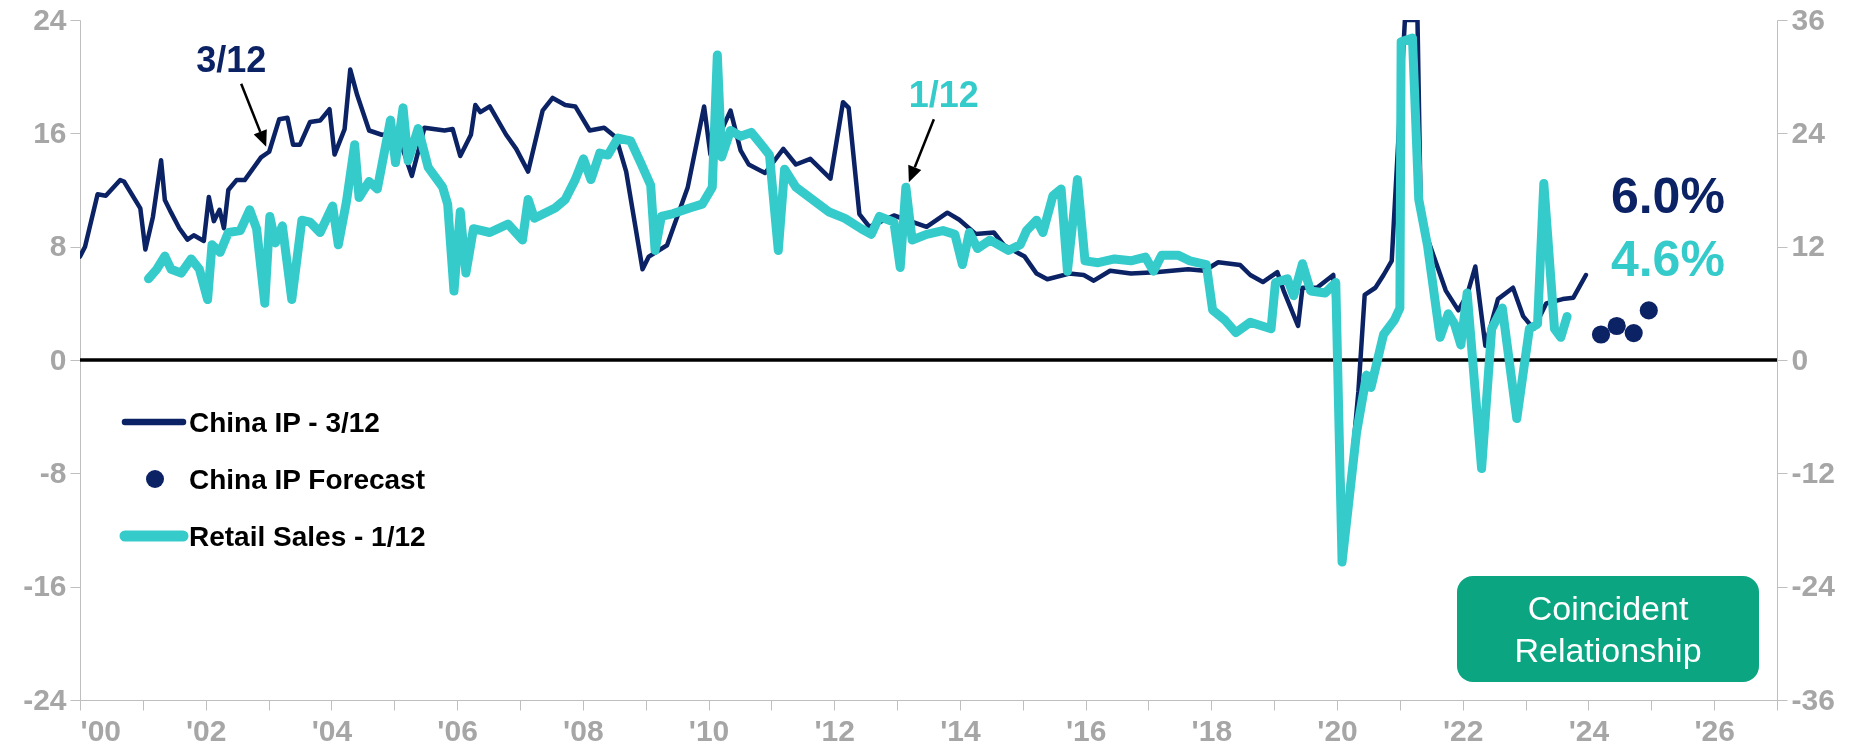 Image resolution: width=1853 pixels, height=751 pixels. What do you see at coordinates (231, 59) in the screenshot?
I see `annotation: 3/12` at bounding box center [231, 59].